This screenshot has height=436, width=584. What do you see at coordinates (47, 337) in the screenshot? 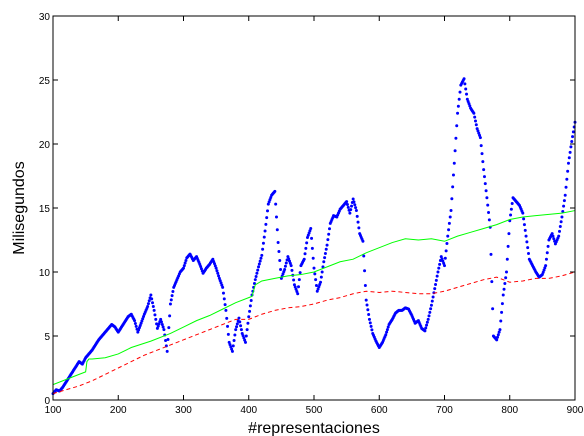
I see `y-tick-label: 5` at bounding box center [47, 337].